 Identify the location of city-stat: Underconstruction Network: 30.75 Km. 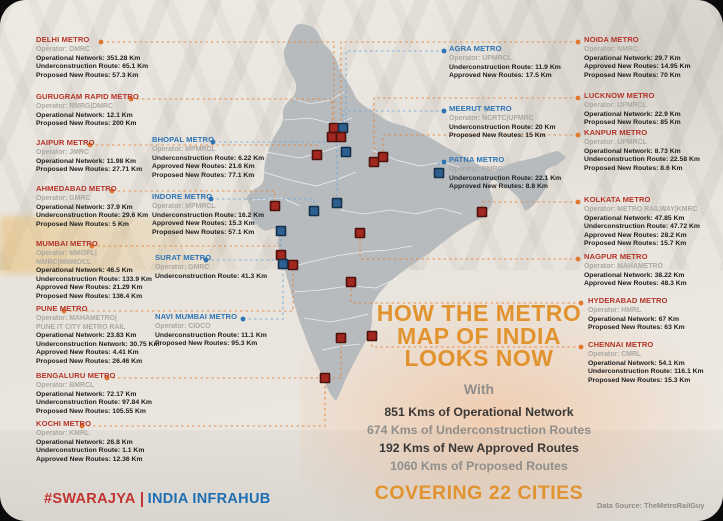
(98, 344).